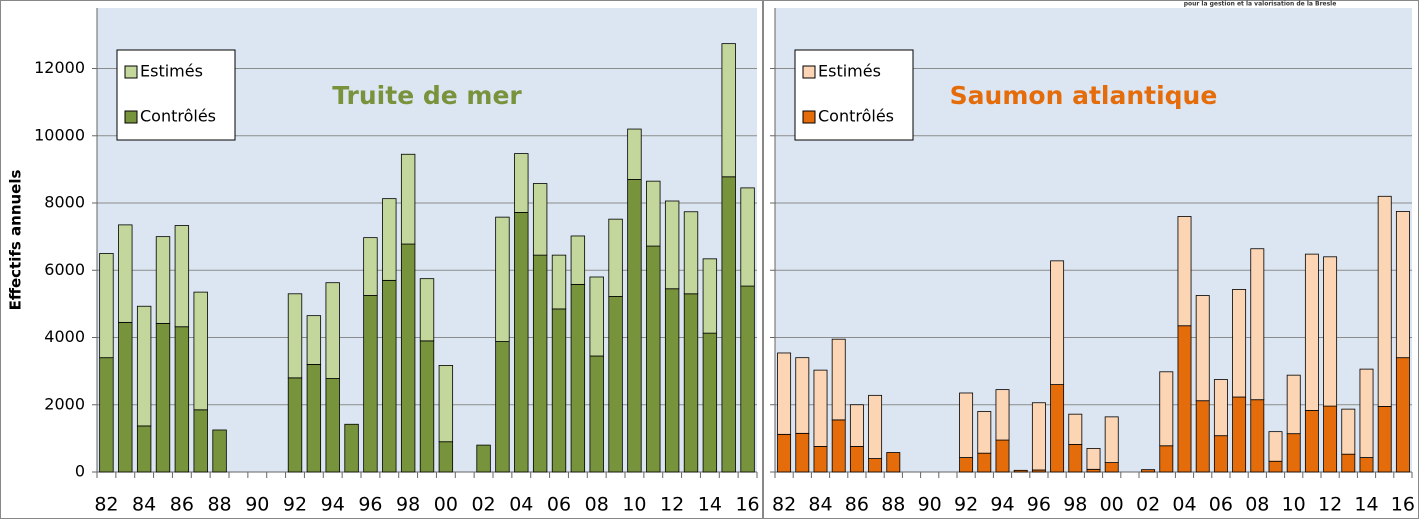 The image size is (1419, 519). Describe the element at coordinates (747, 505) in the screenshot. I see `x-tick-label: 16` at that location.